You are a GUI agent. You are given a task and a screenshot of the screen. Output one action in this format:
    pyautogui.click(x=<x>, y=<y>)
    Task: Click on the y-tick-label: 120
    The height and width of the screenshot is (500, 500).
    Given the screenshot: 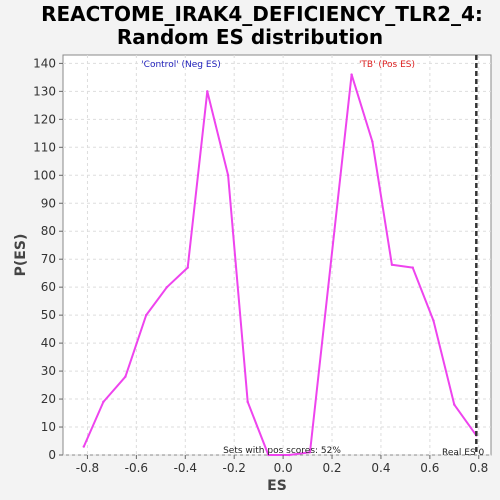 What is the action you would take?
    pyautogui.click(x=44, y=119)
    